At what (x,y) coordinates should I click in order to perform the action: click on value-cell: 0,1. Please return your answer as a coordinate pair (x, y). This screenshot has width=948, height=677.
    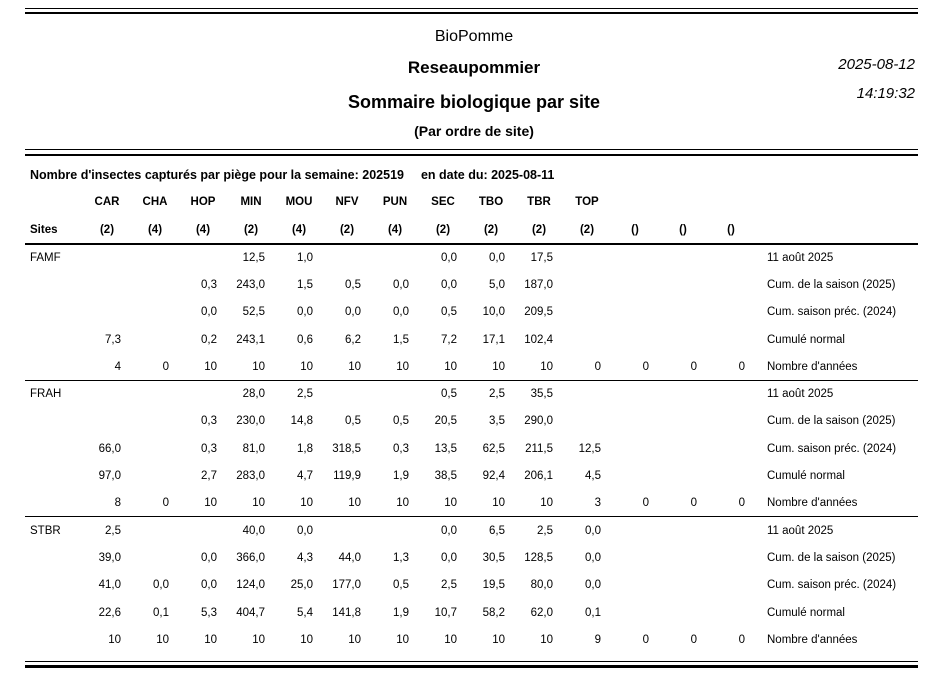
    Looking at the image, I should click on (593, 612).